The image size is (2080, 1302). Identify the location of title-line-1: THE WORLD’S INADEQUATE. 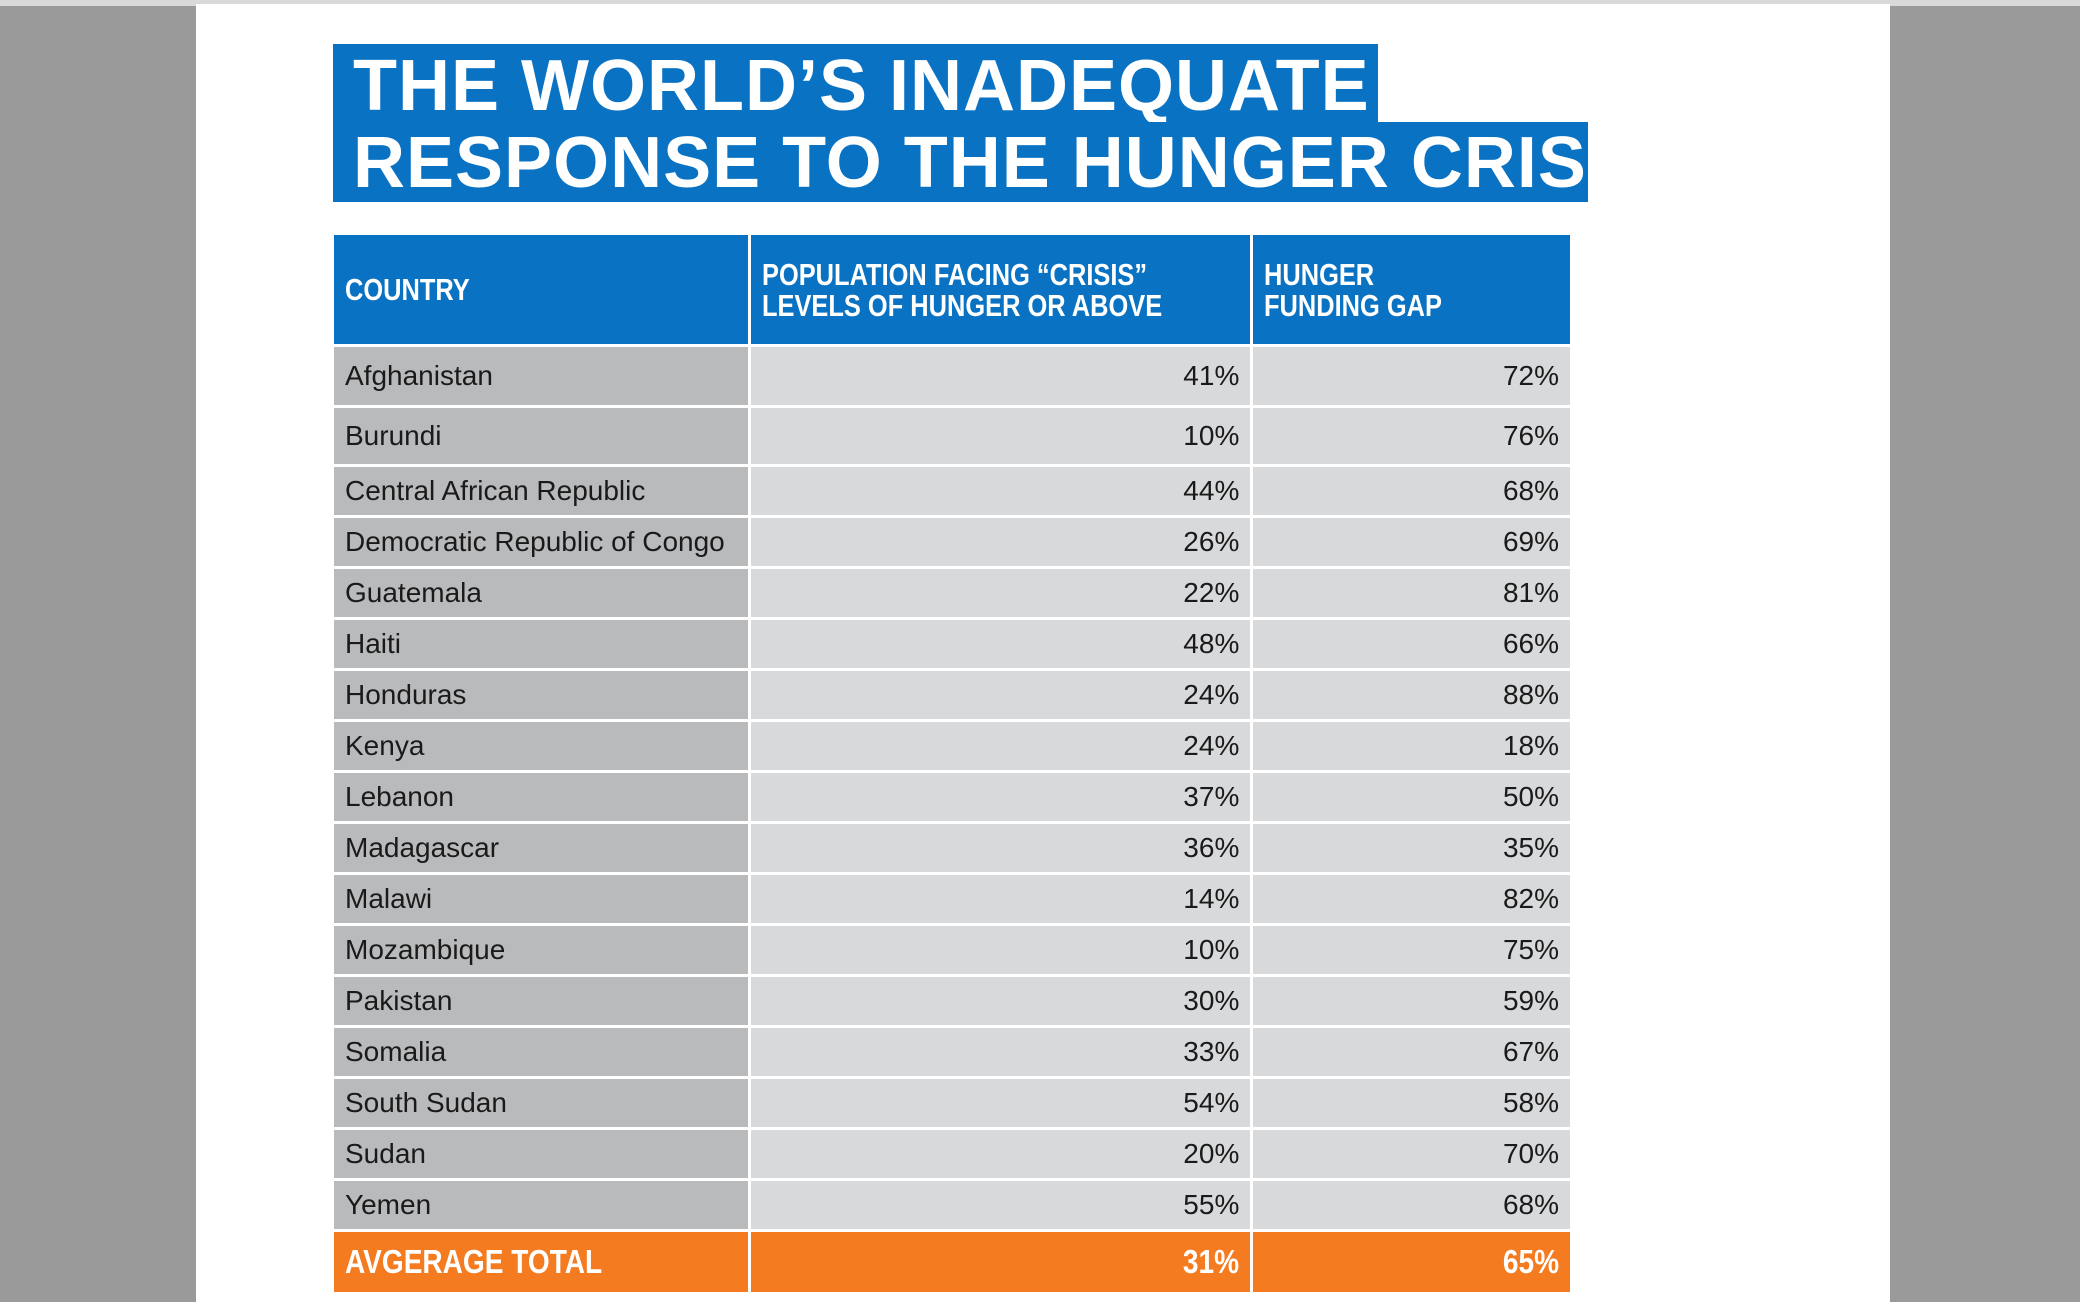
(855, 86).